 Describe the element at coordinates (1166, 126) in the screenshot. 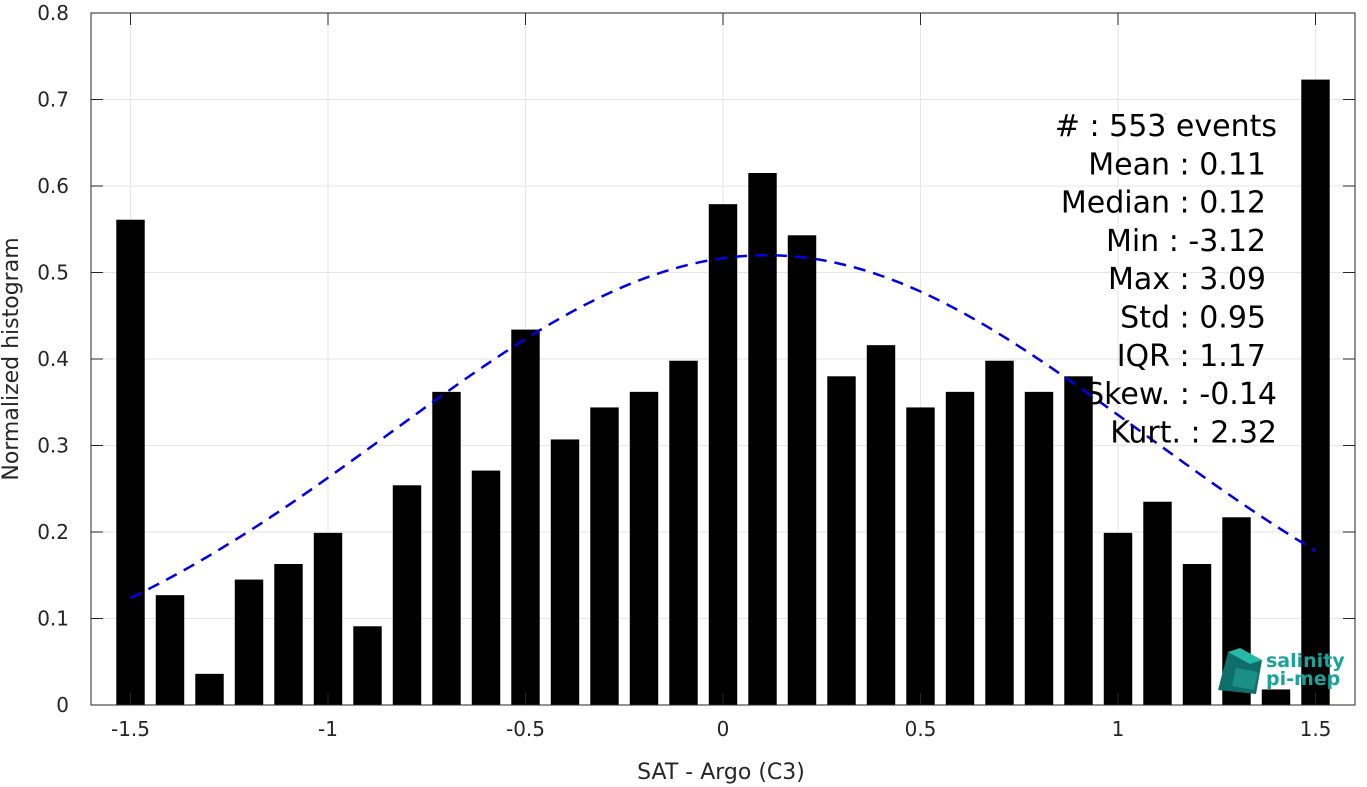

I see `stat-line: # : 553 events` at that location.